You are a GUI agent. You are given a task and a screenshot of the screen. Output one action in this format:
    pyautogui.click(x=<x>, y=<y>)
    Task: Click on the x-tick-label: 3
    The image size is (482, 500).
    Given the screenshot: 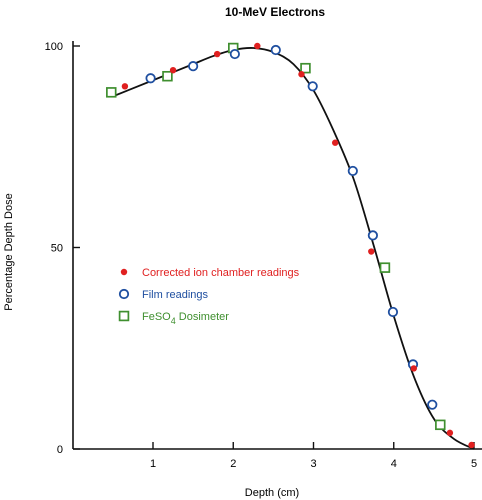 What is the action you would take?
    pyautogui.click(x=313, y=464)
    